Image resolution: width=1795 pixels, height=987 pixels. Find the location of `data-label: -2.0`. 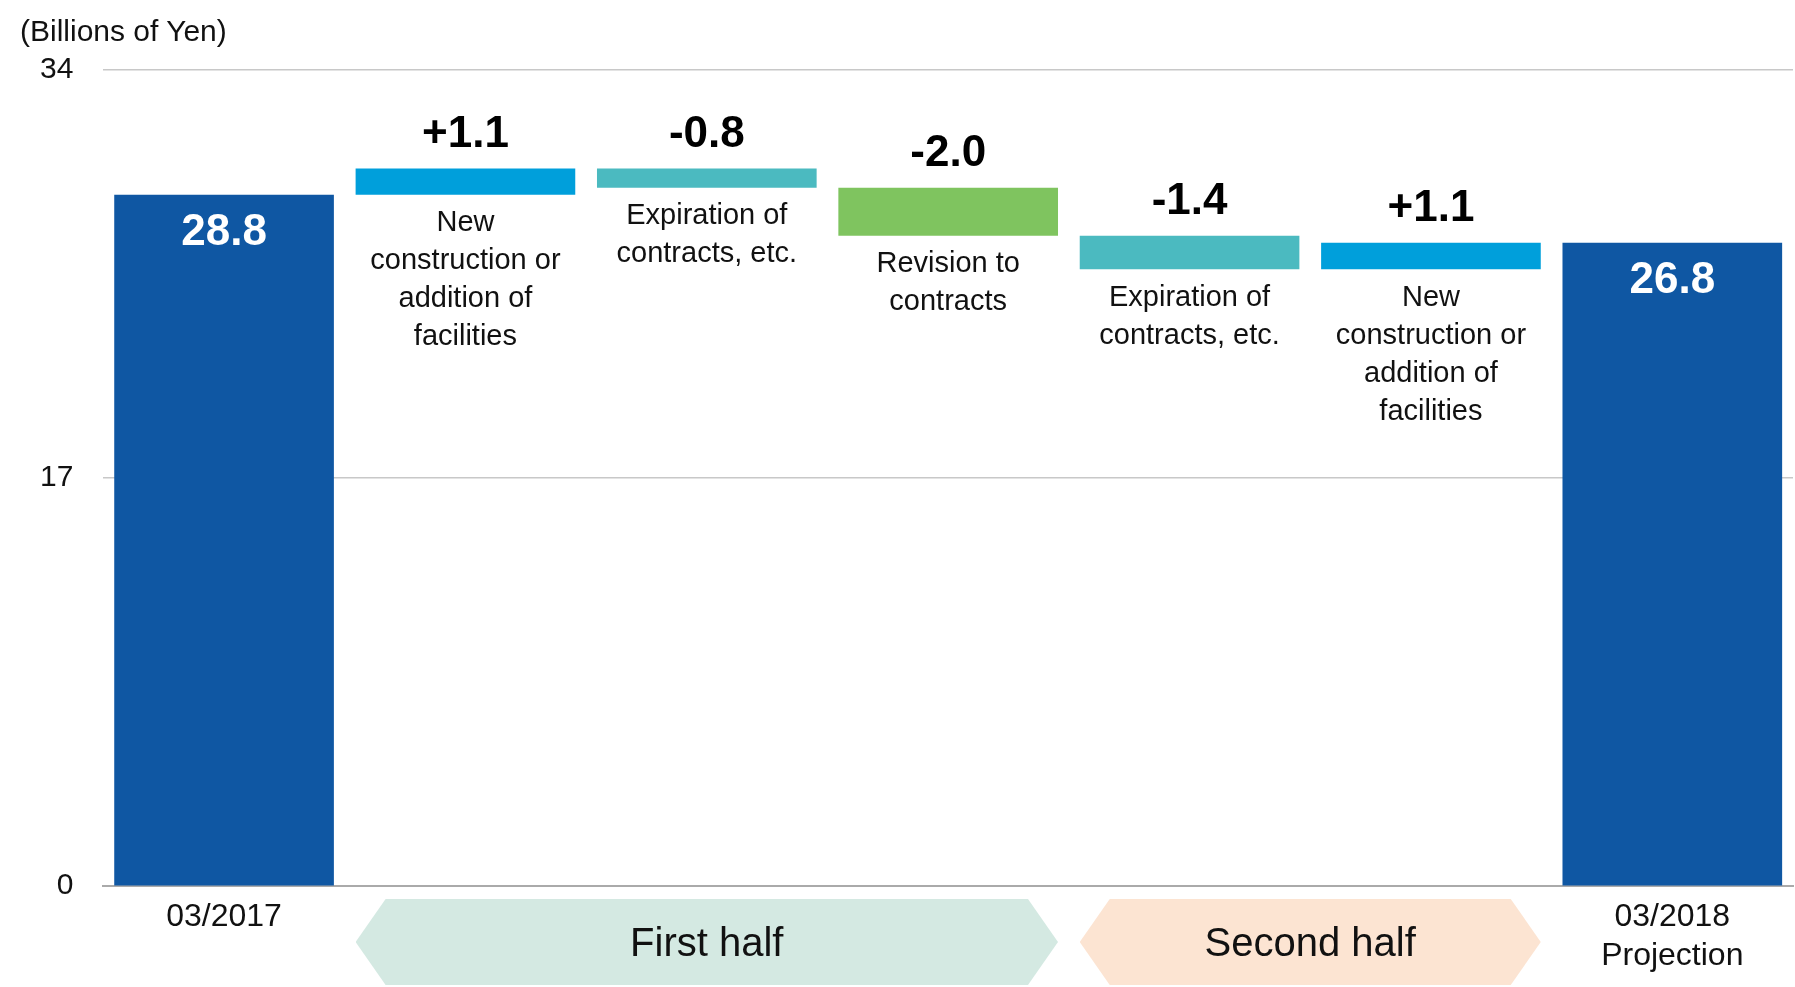

data-label: -2.0 is located at coordinates (948, 150).